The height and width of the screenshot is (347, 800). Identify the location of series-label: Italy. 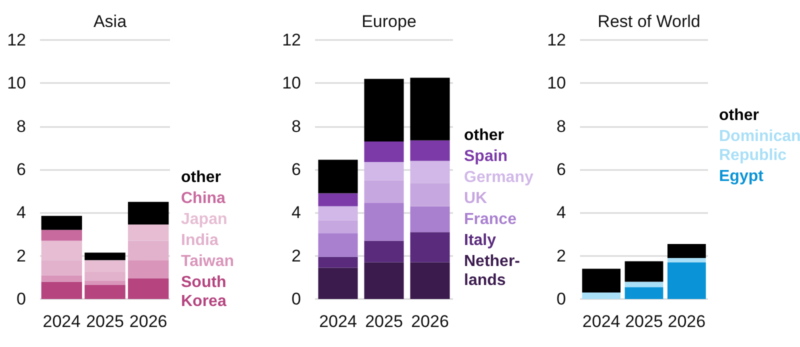
(480, 240).